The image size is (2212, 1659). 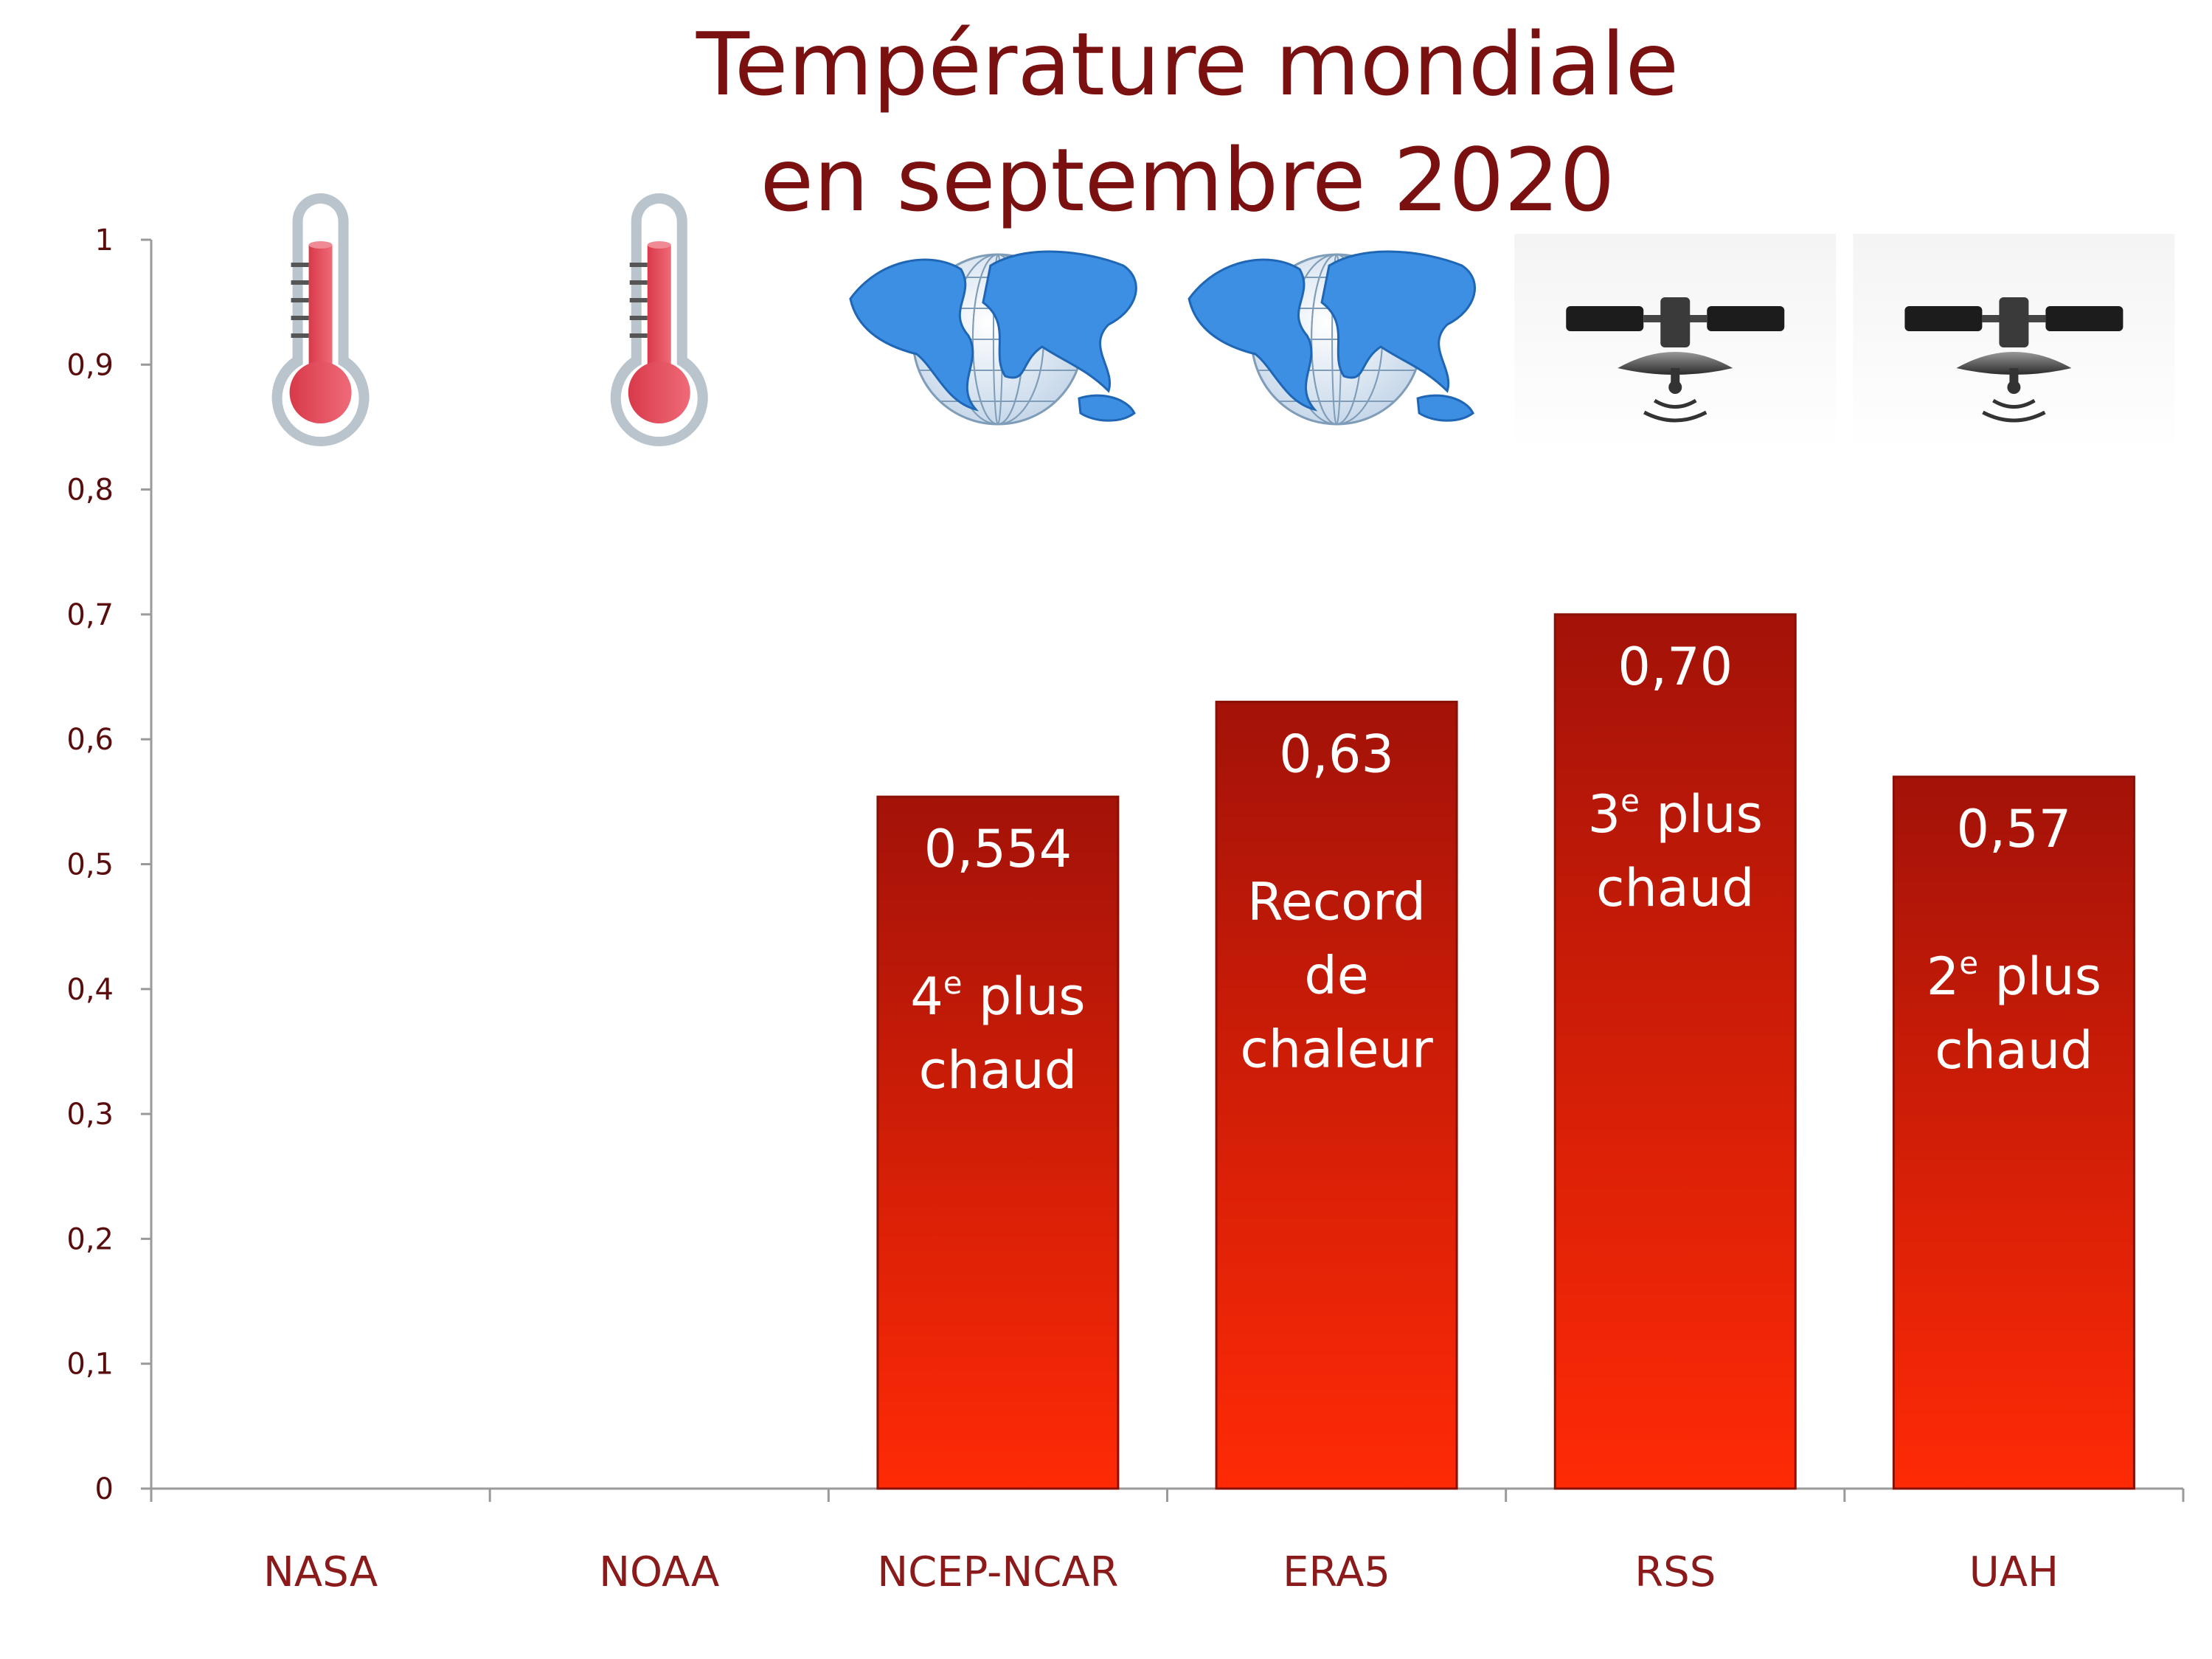 What do you see at coordinates (1337, 901) in the screenshot?
I see `bar-data-label: Record` at bounding box center [1337, 901].